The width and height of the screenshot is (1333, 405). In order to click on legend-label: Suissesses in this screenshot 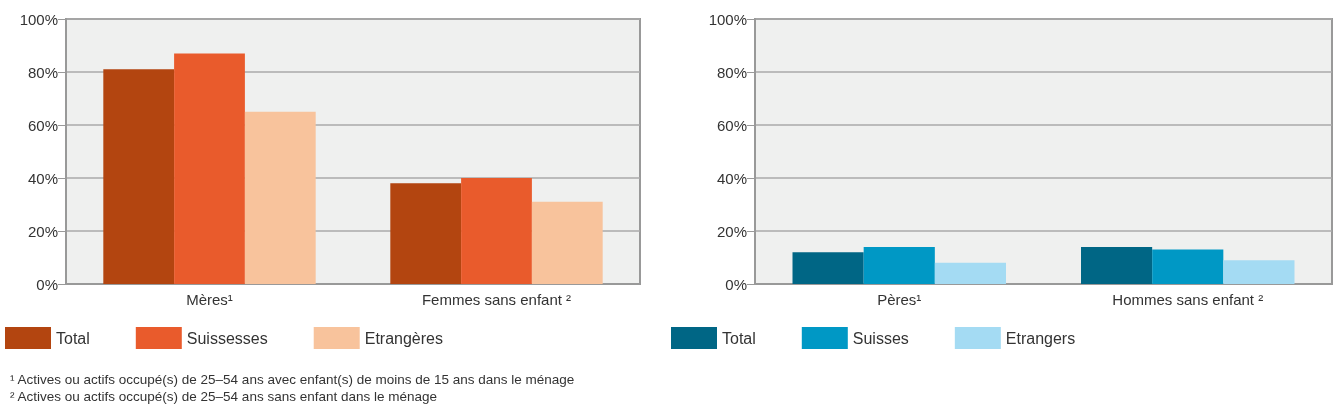, I will do `click(227, 338)`.